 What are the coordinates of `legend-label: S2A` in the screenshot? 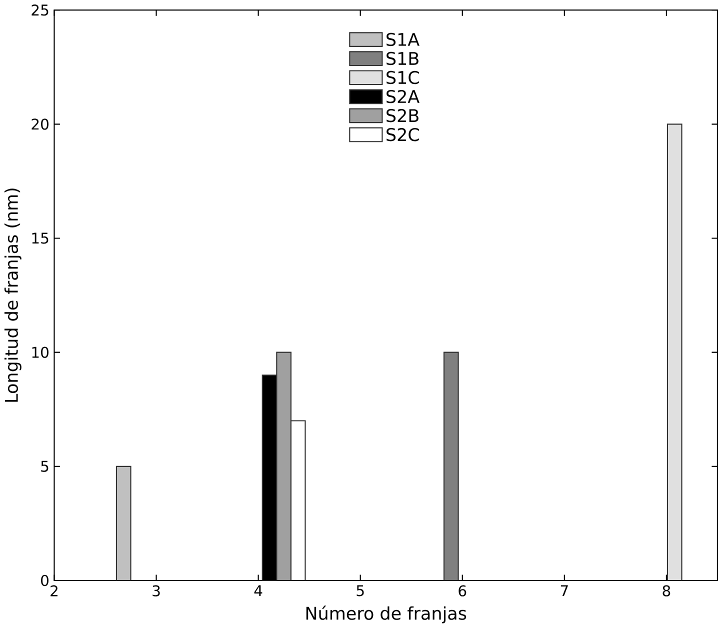 It's located at (403, 97).